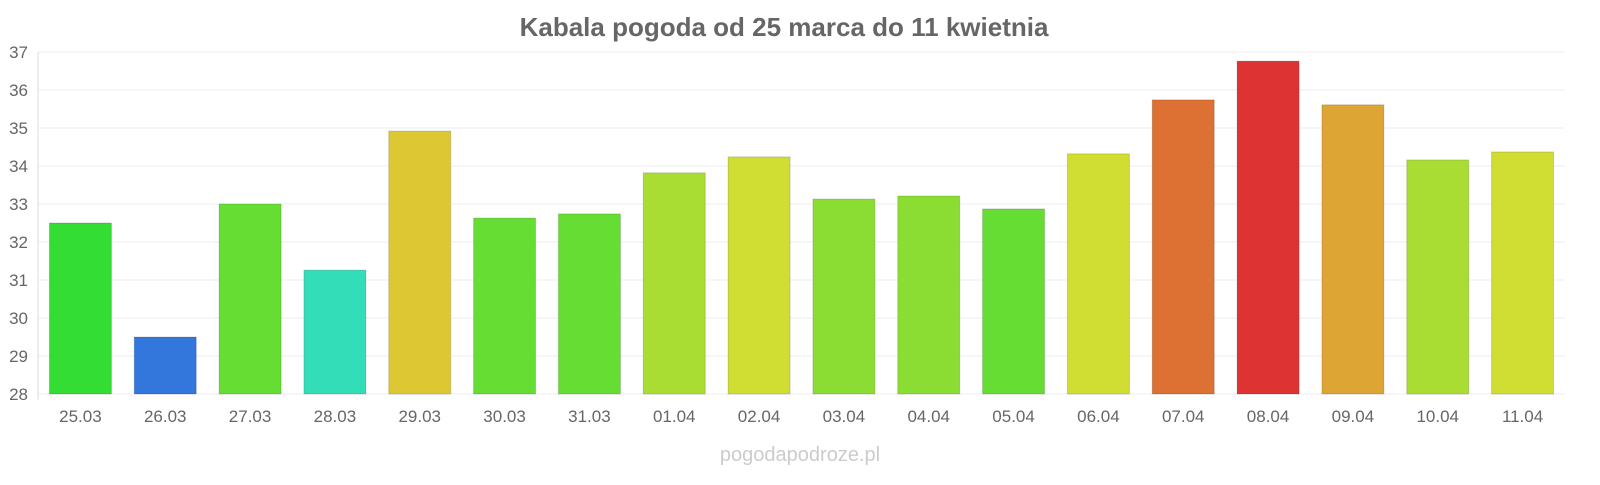 This screenshot has height=485, width=1600. What do you see at coordinates (929, 295) in the screenshot?
I see `bar-04.04` at bounding box center [929, 295].